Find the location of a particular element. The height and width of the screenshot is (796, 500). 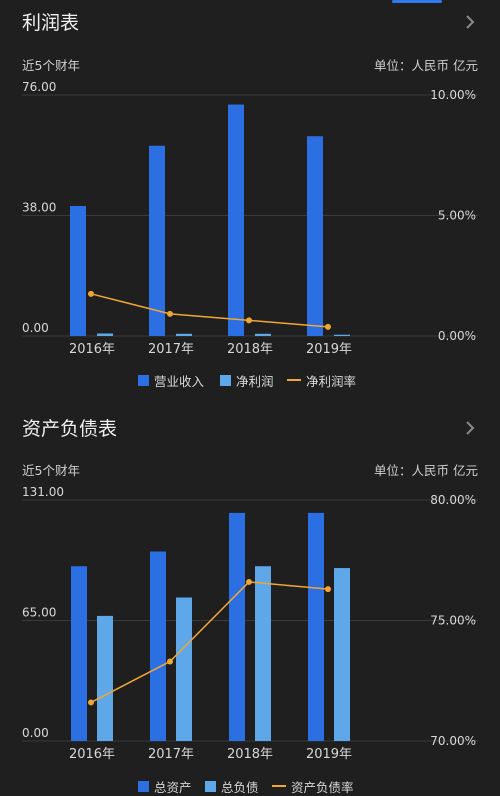

y-tick-label-right: 75.00% is located at coordinates (453, 621).